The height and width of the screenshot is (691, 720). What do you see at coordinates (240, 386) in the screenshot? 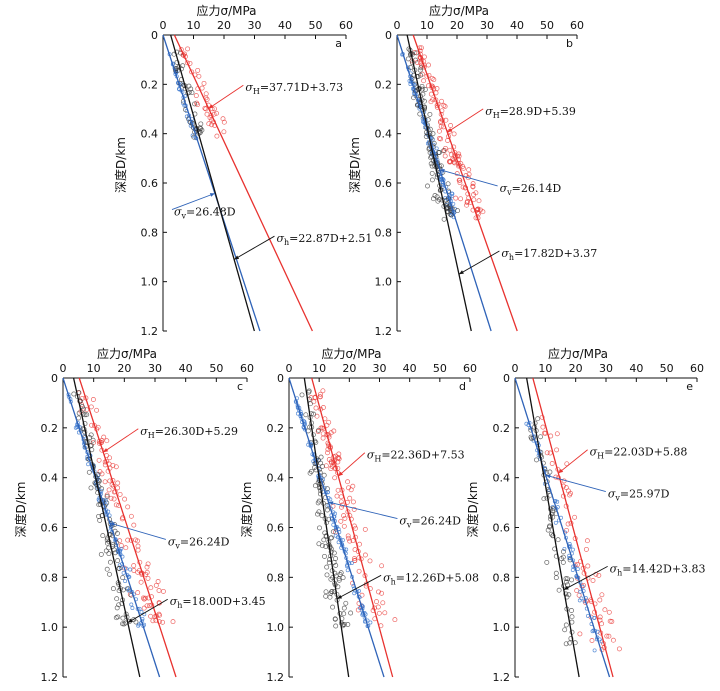
I see `panel-letter: c` at bounding box center [240, 386].